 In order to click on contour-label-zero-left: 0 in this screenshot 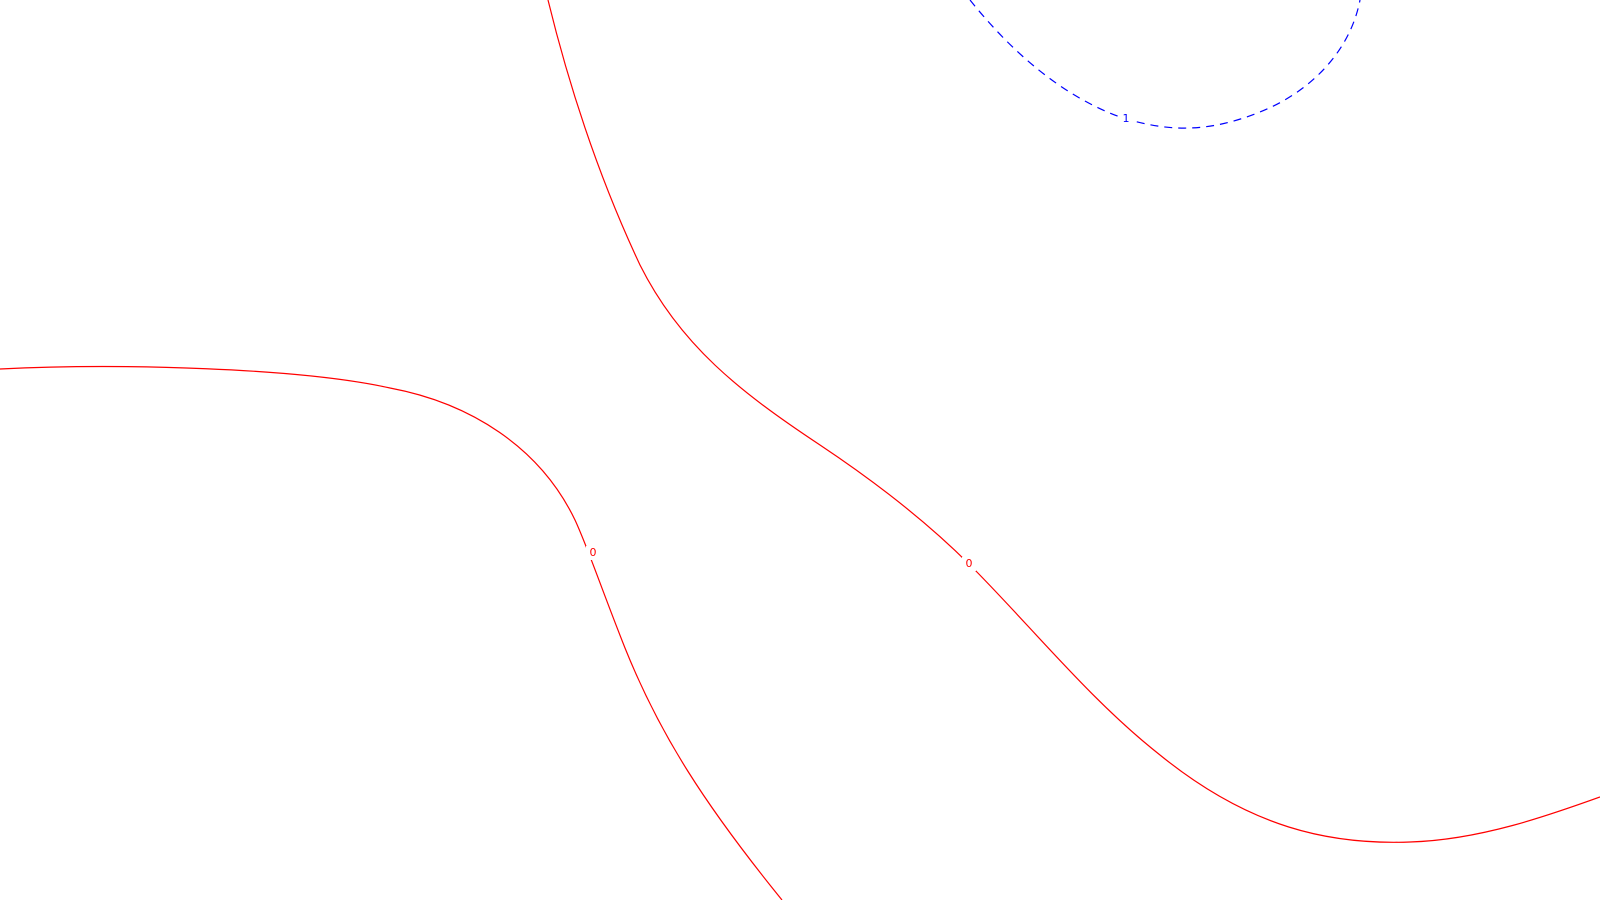, I will do `click(593, 552)`.